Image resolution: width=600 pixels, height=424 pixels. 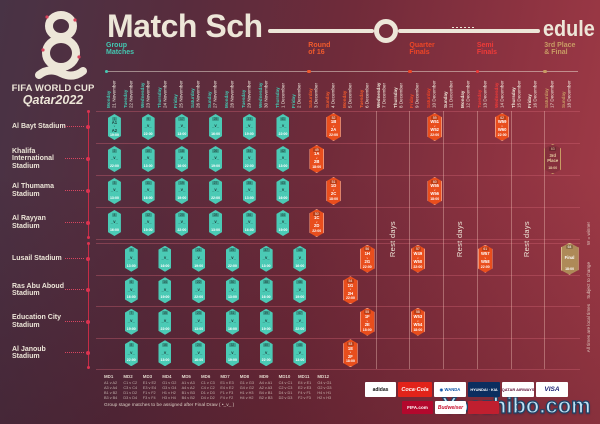 I want to click on match-marker: 9 _v_ 22:00, so click(x=148, y=127).